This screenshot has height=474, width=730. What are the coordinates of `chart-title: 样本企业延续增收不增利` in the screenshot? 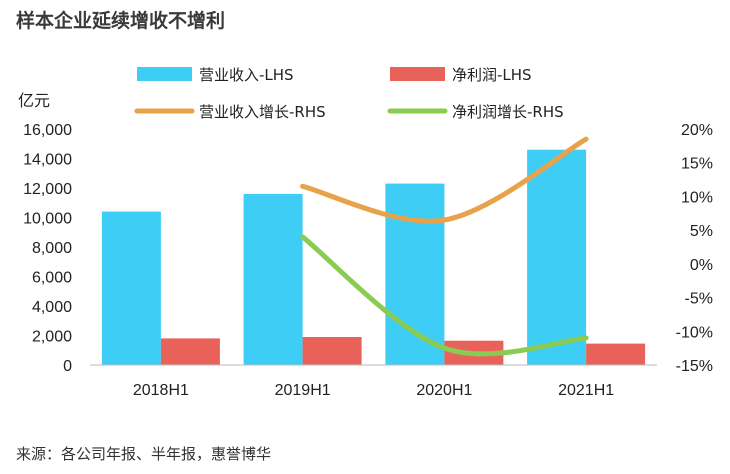 It's located at (121, 21).